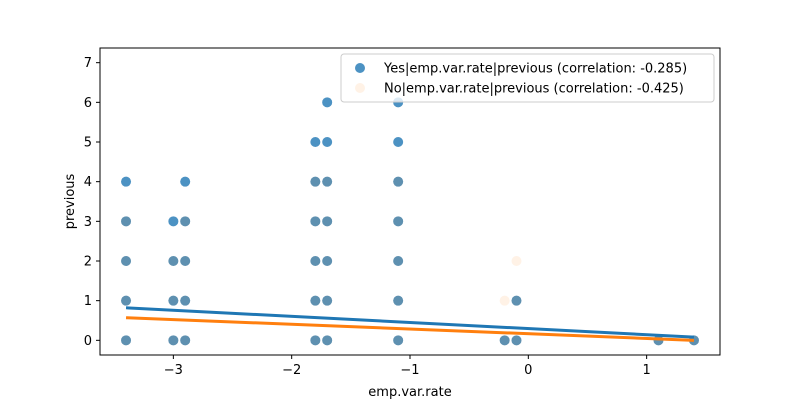  Describe the element at coordinates (409, 370) in the screenshot. I see `x-tick-label: −1` at that location.